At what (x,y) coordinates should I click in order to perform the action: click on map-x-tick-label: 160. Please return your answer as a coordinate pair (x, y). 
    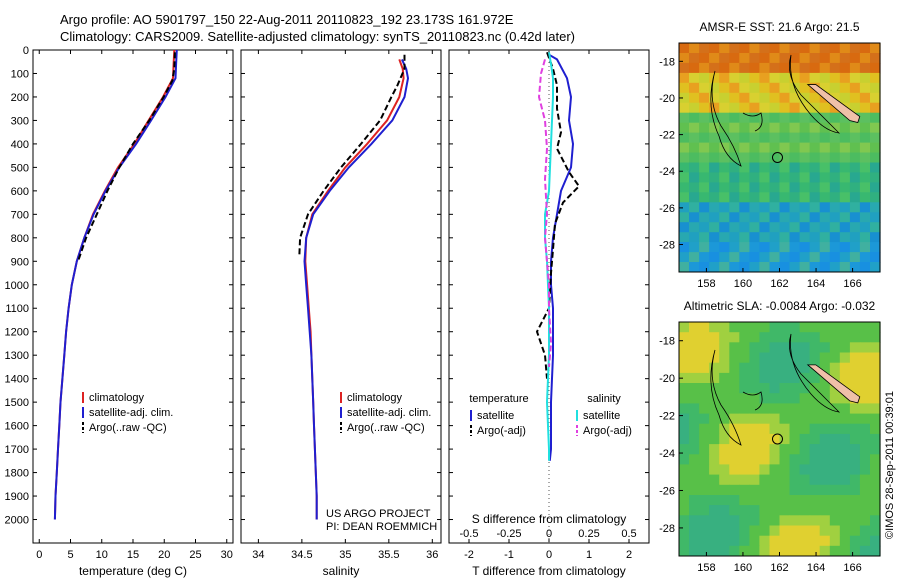
    Looking at the image, I should click on (743, 284).